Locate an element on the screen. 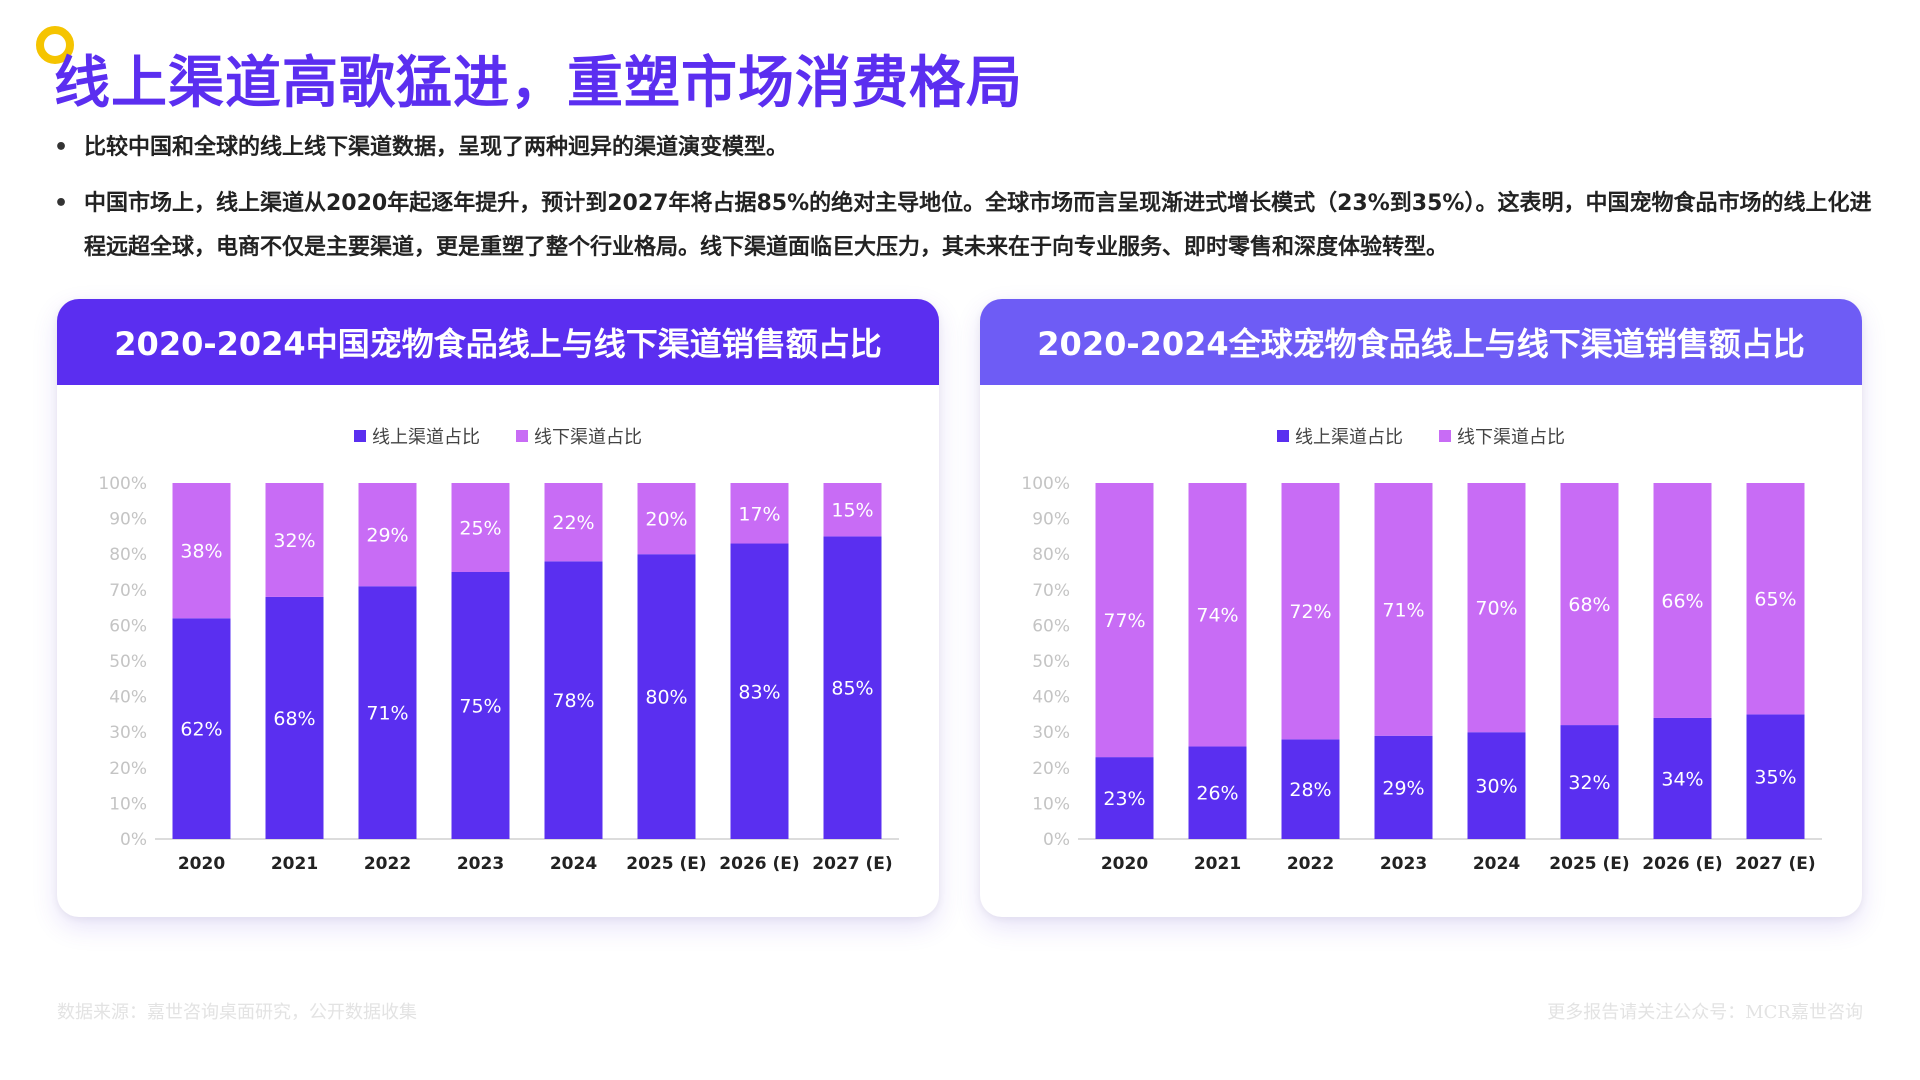 Image resolution: width=1920 pixels, height=1080 pixels. china-chart-legend: 线上渠道占比 线下渠道占比 is located at coordinates (498, 436).